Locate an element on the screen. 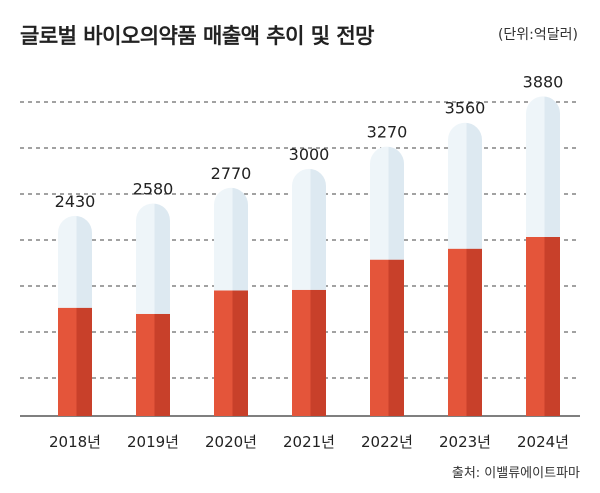 This screenshot has height=493, width=600. x-tick-label: 2023년 is located at coordinates (465, 442).